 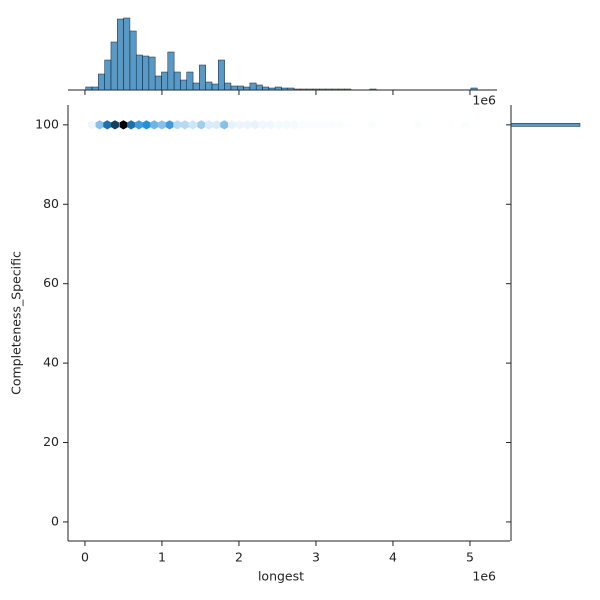 I want to click on y-axis-label: Completeness_Specific, so click(x=16, y=323).